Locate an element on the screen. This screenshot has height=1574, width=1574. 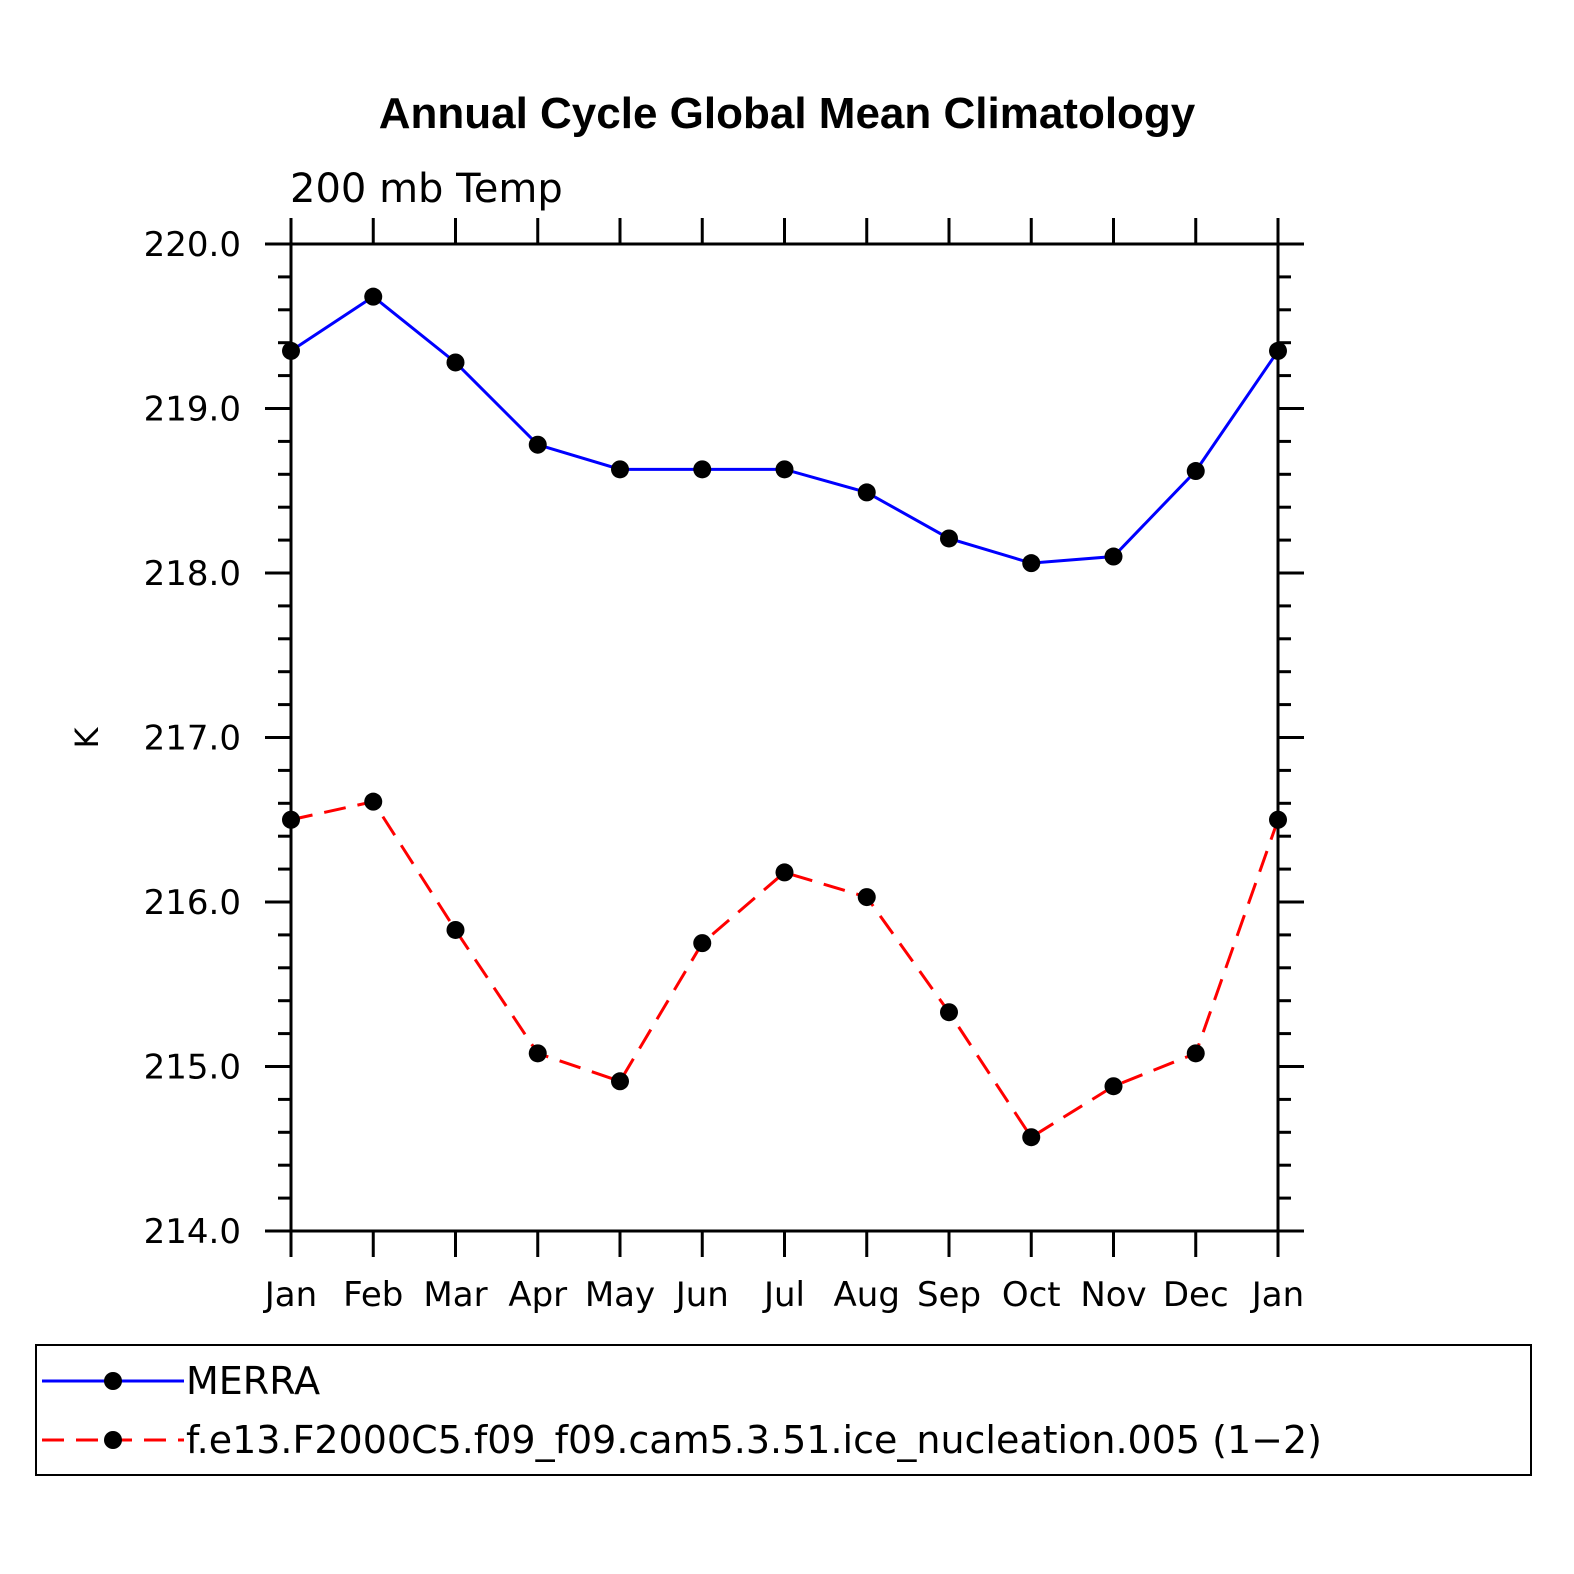
x-tick-label: Apr is located at coordinates (537, 1295).